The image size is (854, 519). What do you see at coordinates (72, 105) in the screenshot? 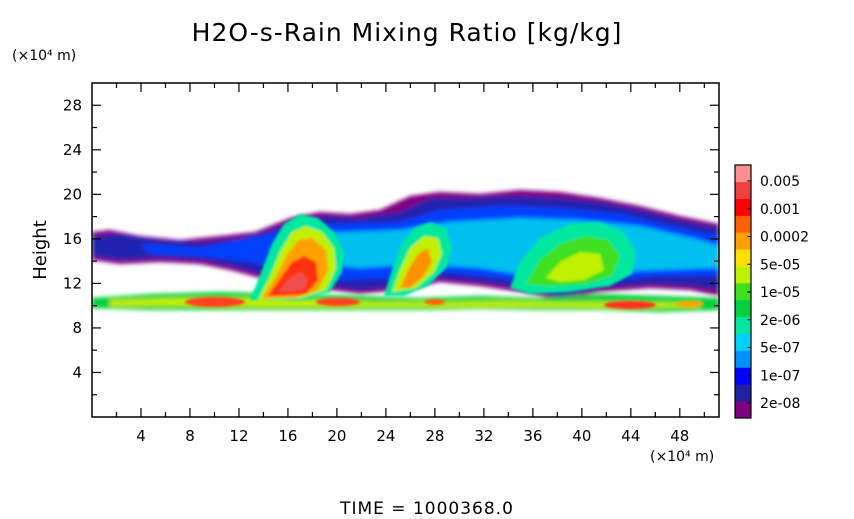
I see `y-tick-label: 28` at bounding box center [72, 105].